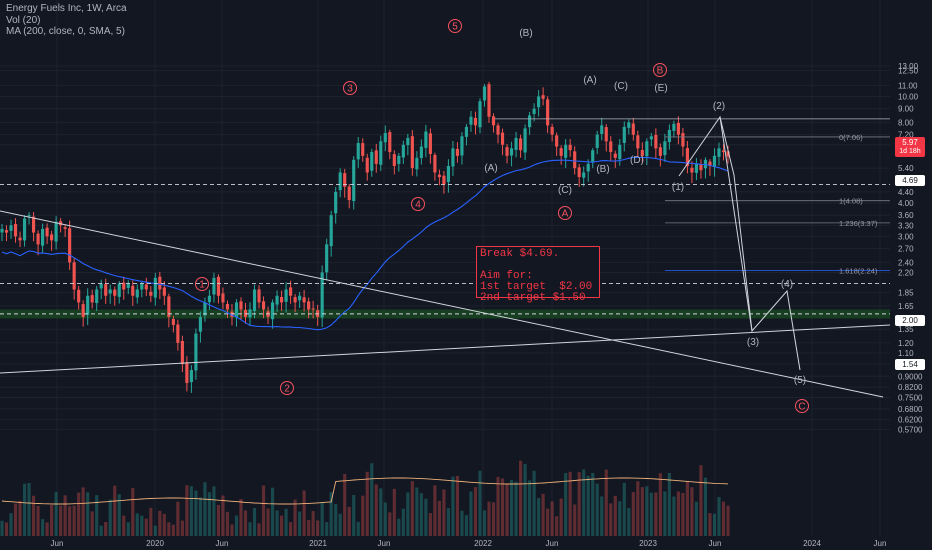  Describe the element at coordinates (906, 135) in the screenshot. I see `y-axis-tick-label: 7.20` at that location.